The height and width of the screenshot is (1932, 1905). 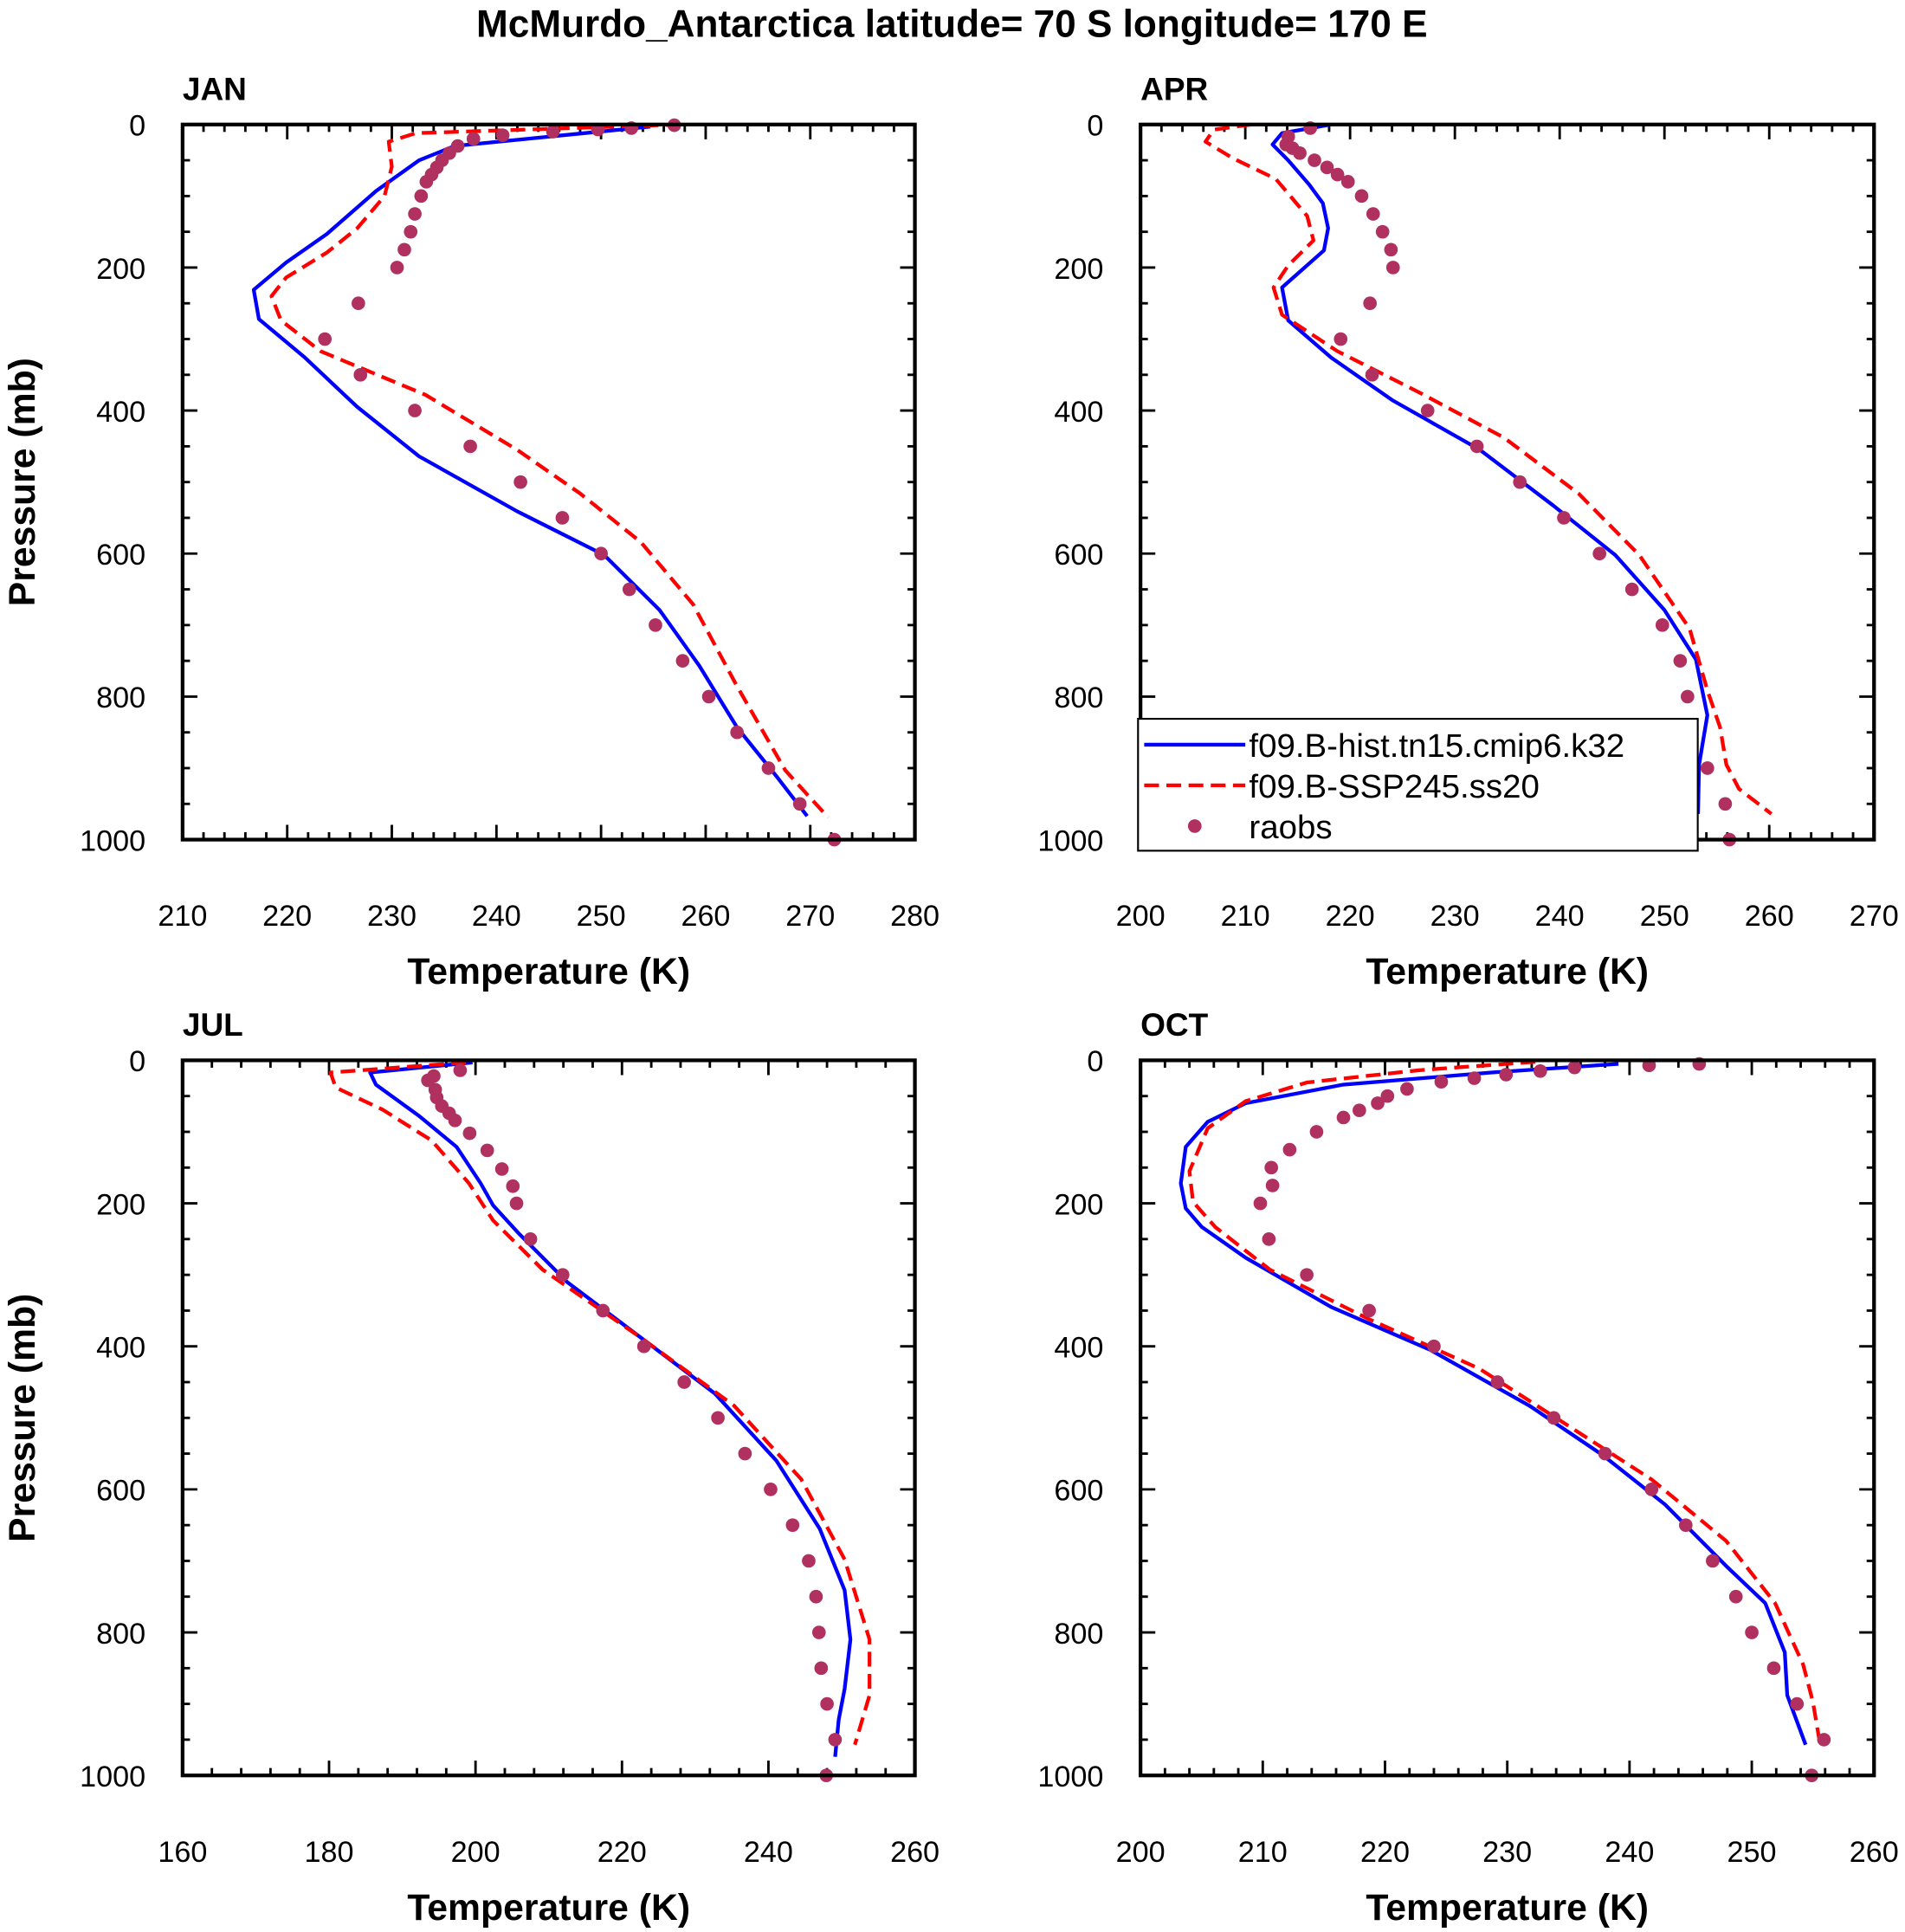 What do you see at coordinates (1875, 916) in the screenshot?
I see `x-tick-label: 270` at bounding box center [1875, 916].